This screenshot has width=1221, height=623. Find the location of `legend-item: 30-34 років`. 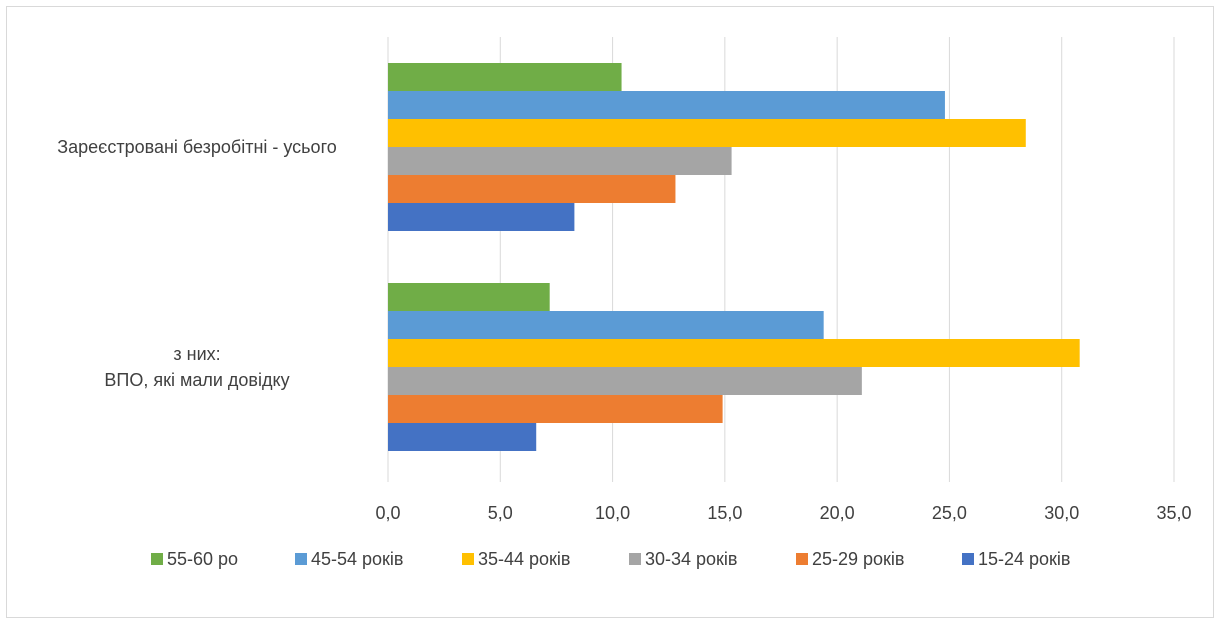

legend-item: 30-34 років is located at coordinates (683, 559).